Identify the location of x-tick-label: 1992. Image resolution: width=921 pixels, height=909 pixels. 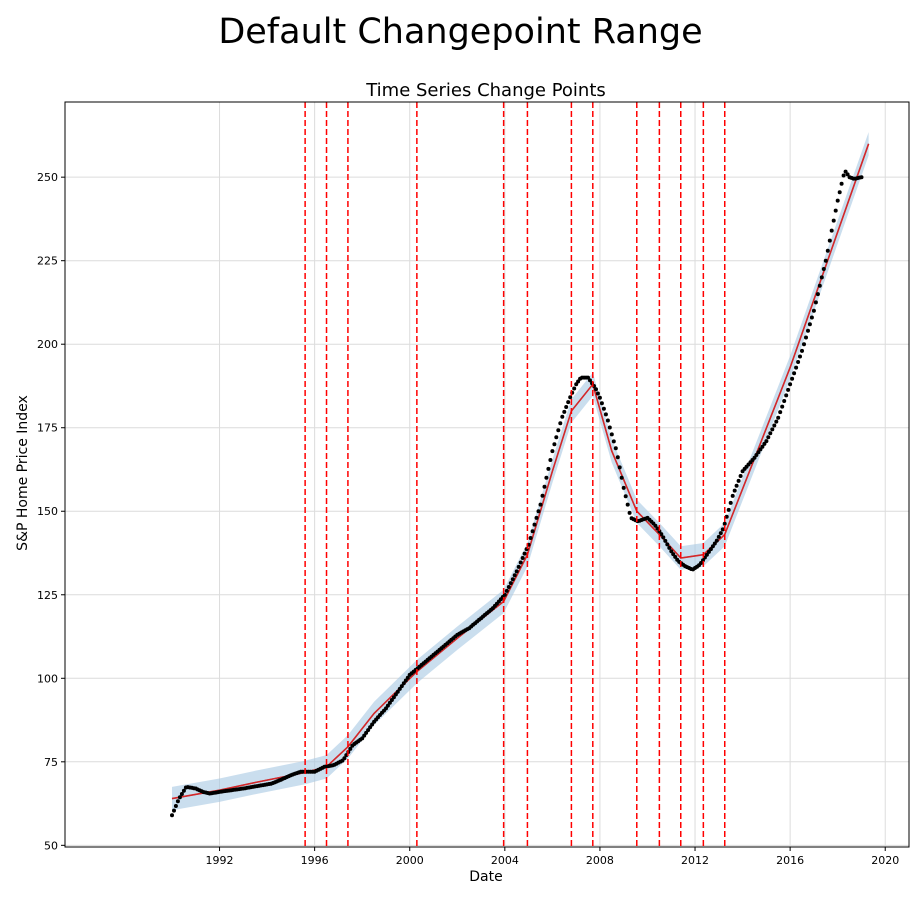
(220, 860).